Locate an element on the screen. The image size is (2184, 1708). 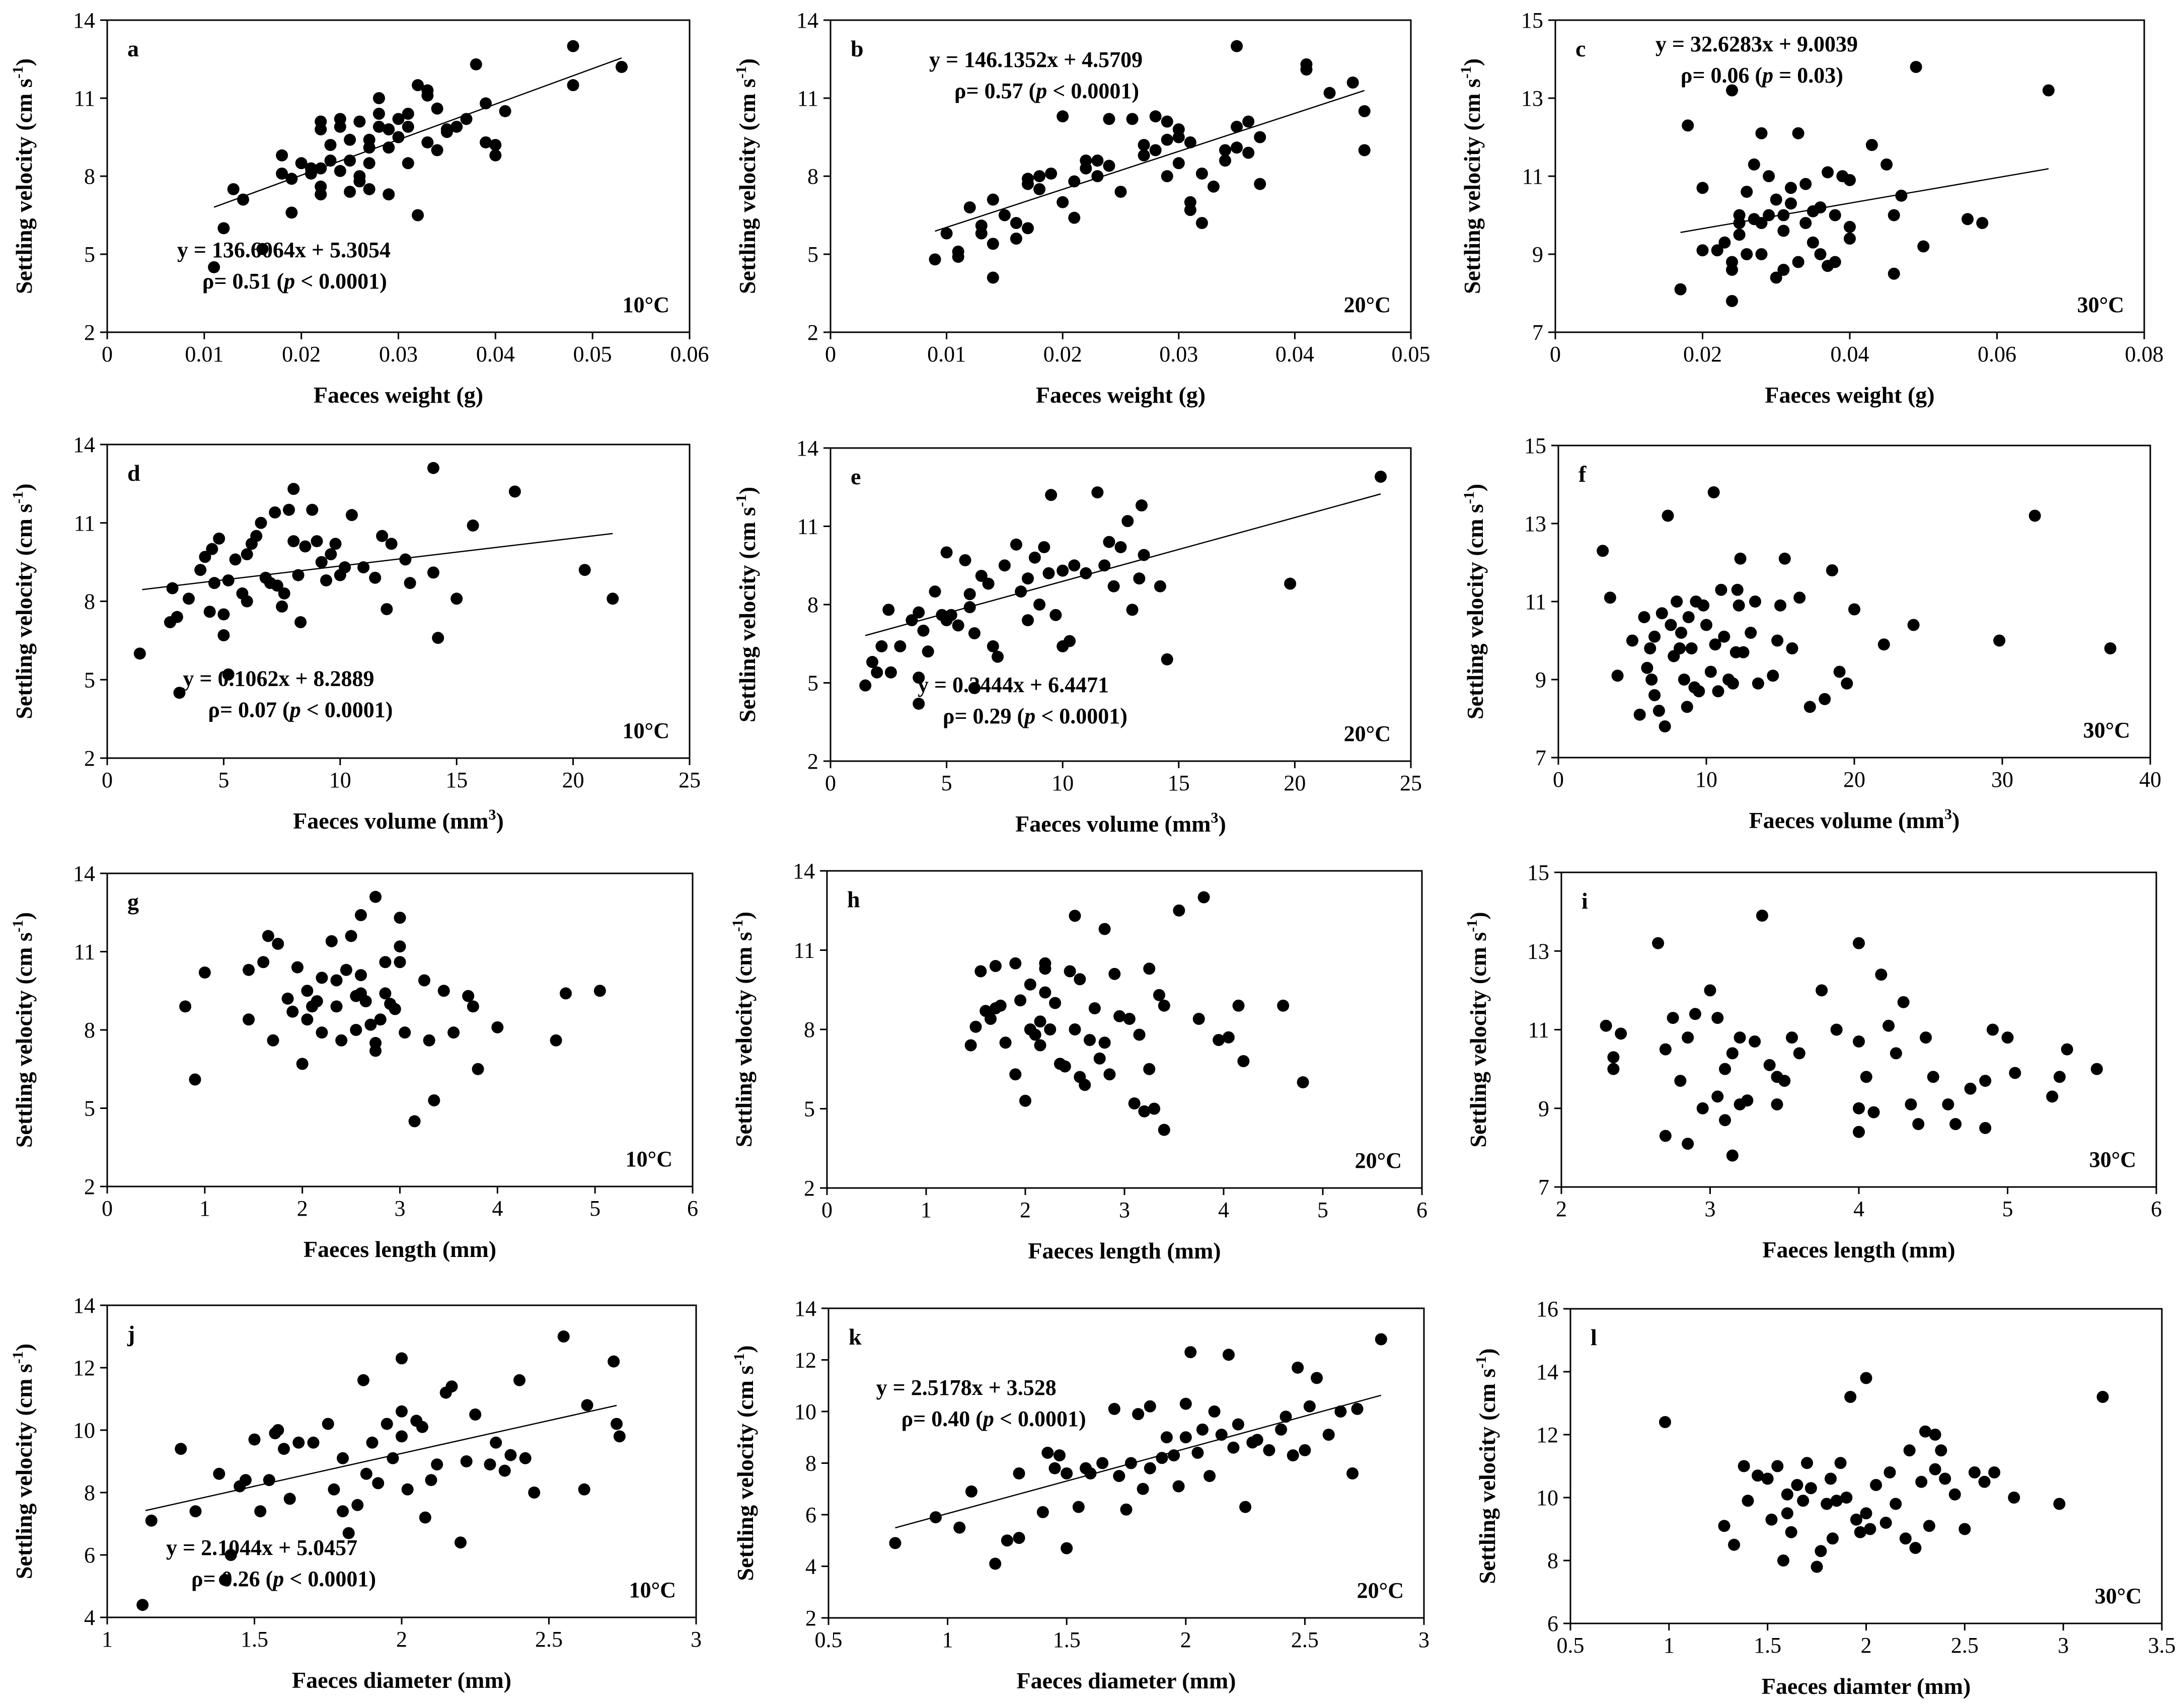
y-tick-label: 11 is located at coordinates (807, 526).